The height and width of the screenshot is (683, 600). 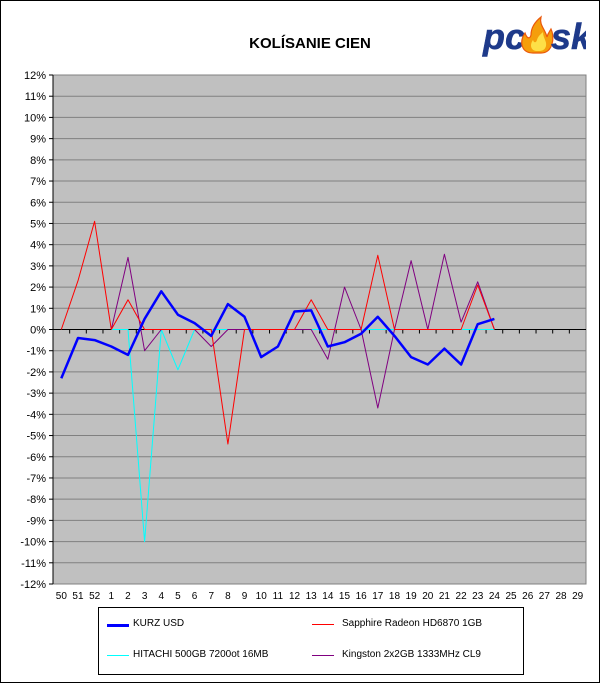 What do you see at coordinates (36, 479) in the screenshot?
I see `y-tick-label: -7%` at bounding box center [36, 479].